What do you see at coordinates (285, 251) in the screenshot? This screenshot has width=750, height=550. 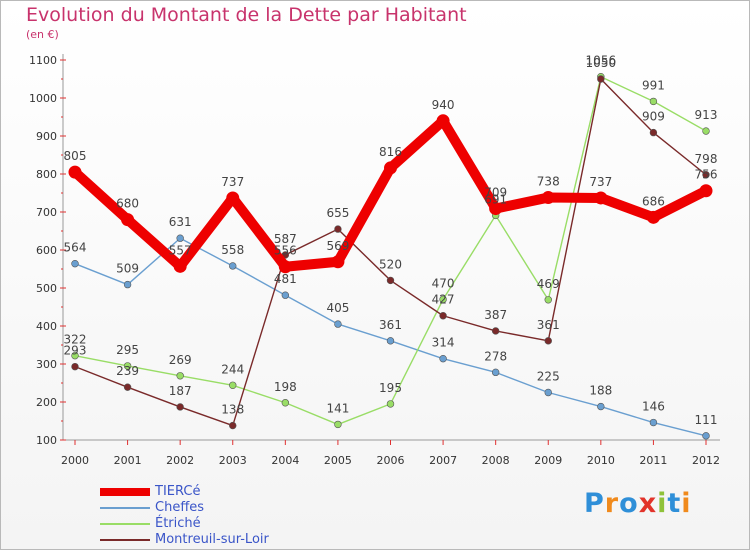 I see `data-label: 556` at bounding box center [285, 251].